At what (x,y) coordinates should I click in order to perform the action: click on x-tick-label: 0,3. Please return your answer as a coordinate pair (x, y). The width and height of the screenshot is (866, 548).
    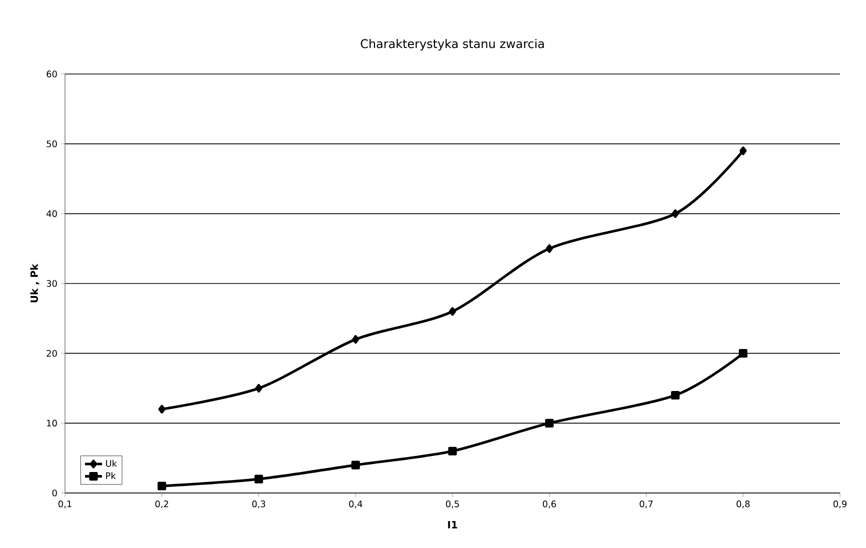
    Looking at the image, I should click on (259, 504).